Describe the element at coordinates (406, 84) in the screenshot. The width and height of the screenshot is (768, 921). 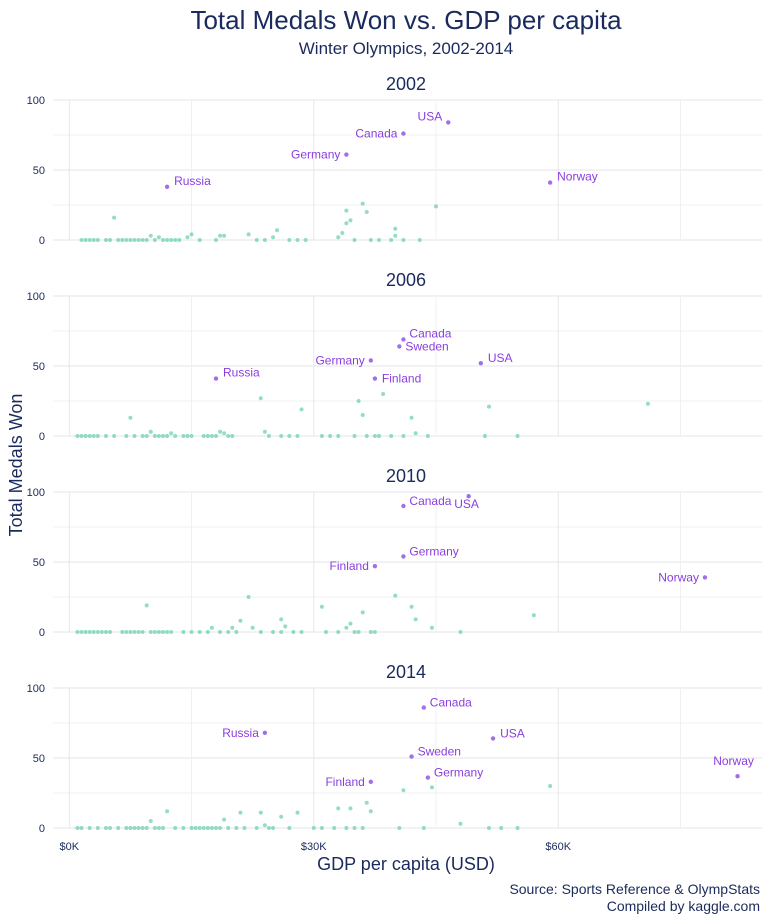
I see `facet-label: 2002` at that location.